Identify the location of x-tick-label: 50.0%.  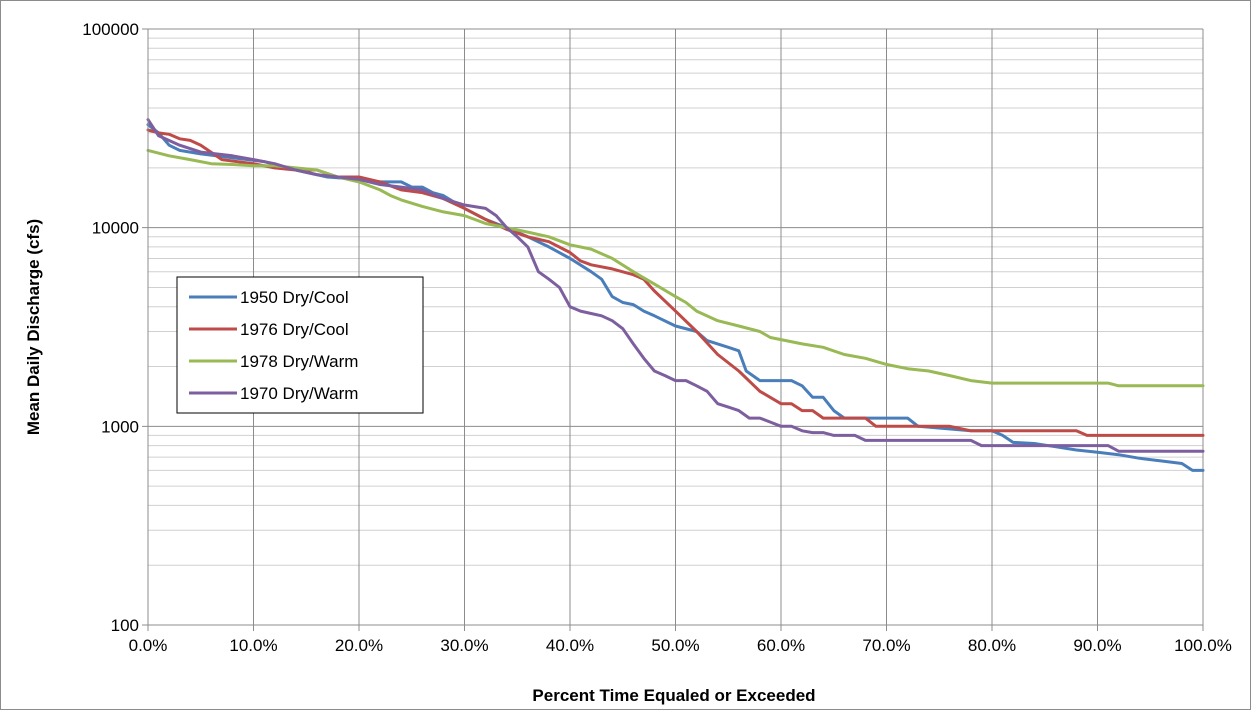
(675, 645).